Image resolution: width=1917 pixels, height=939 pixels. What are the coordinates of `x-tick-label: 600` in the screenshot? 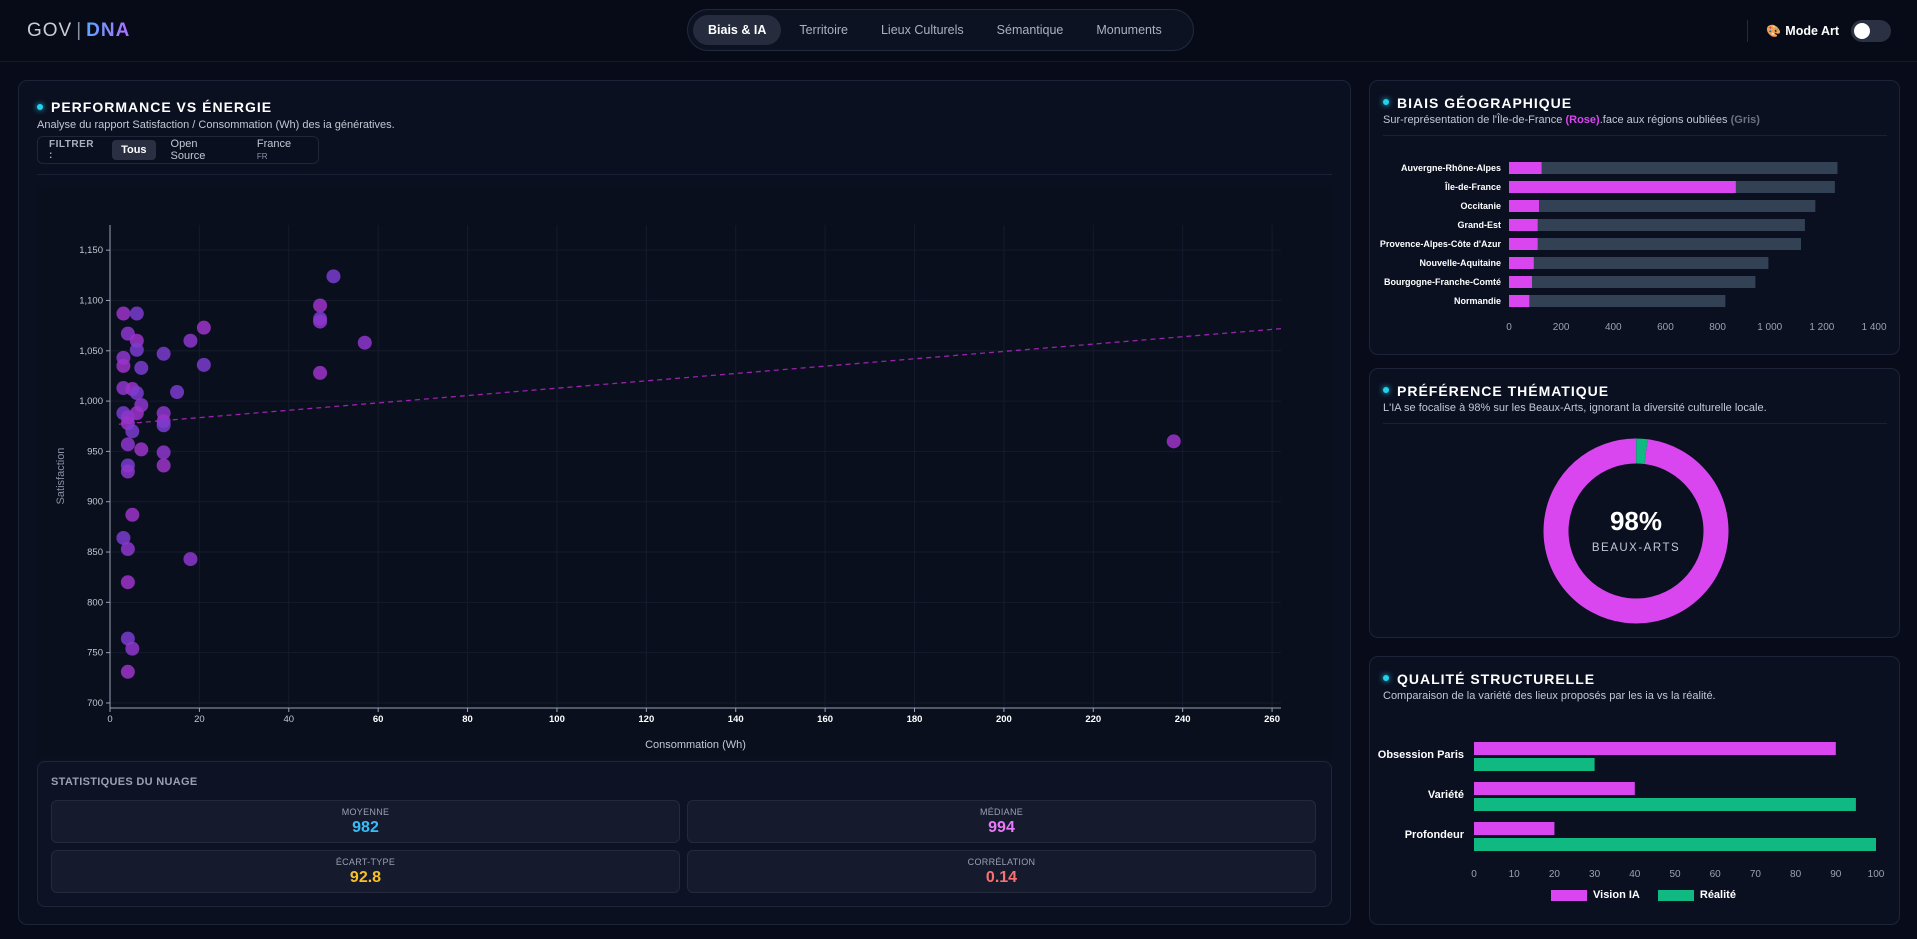 It's located at (1665, 327).